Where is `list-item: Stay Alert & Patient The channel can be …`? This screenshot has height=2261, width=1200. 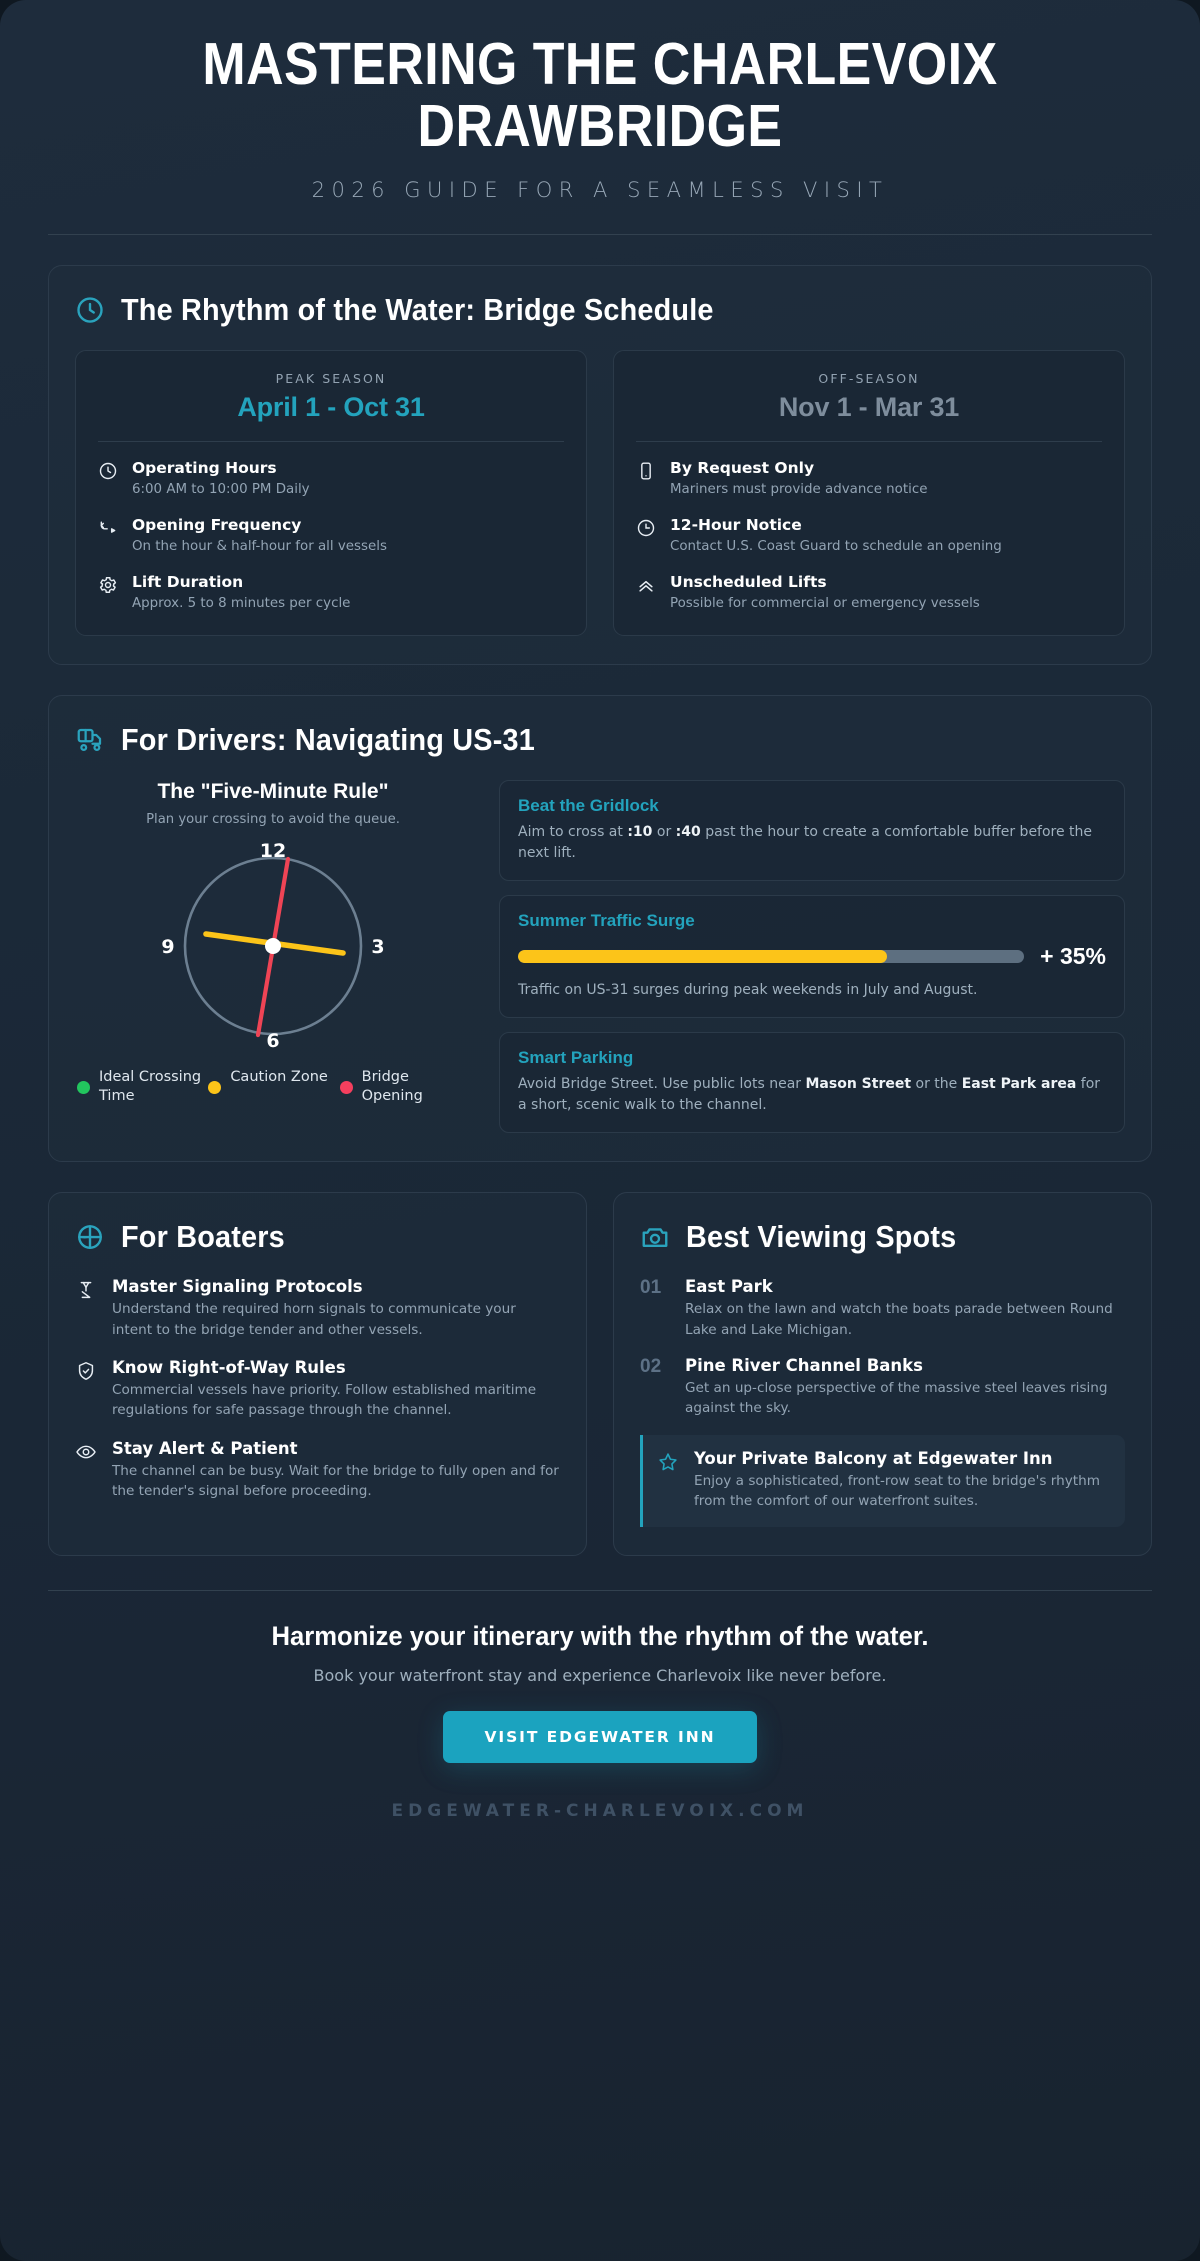 list-item: Stay Alert & Patient The channel can be … is located at coordinates (317, 1470).